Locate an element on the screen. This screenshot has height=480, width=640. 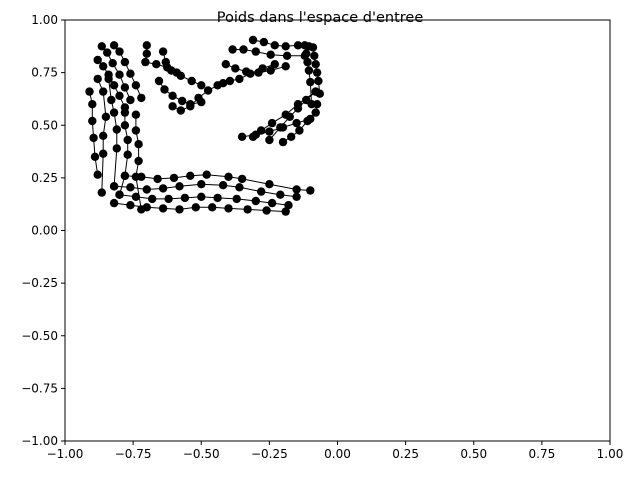
y-tick-label: 1.00 is located at coordinates (44, 20).